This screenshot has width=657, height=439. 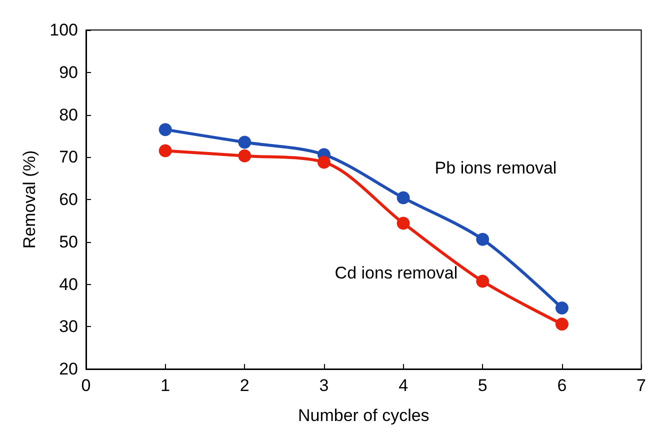 I want to click on y-tick-label: 60, so click(x=68, y=199).